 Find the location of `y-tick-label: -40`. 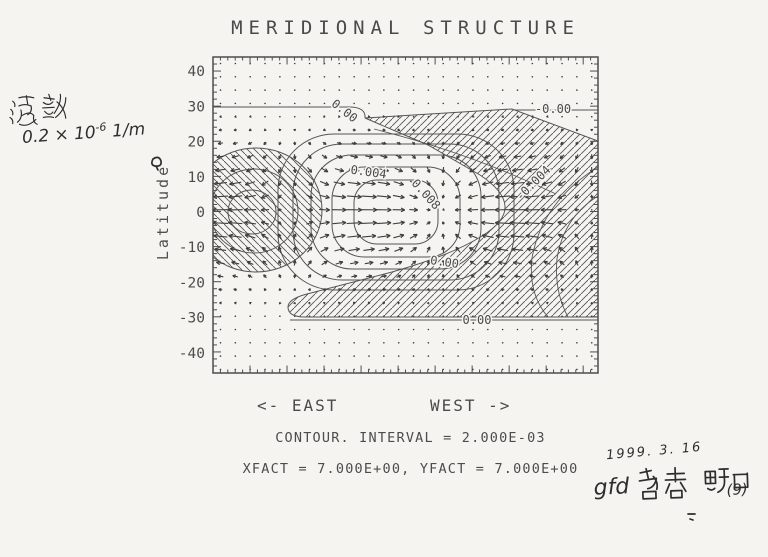

y-tick-label: -40 is located at coordinates (192, 354).